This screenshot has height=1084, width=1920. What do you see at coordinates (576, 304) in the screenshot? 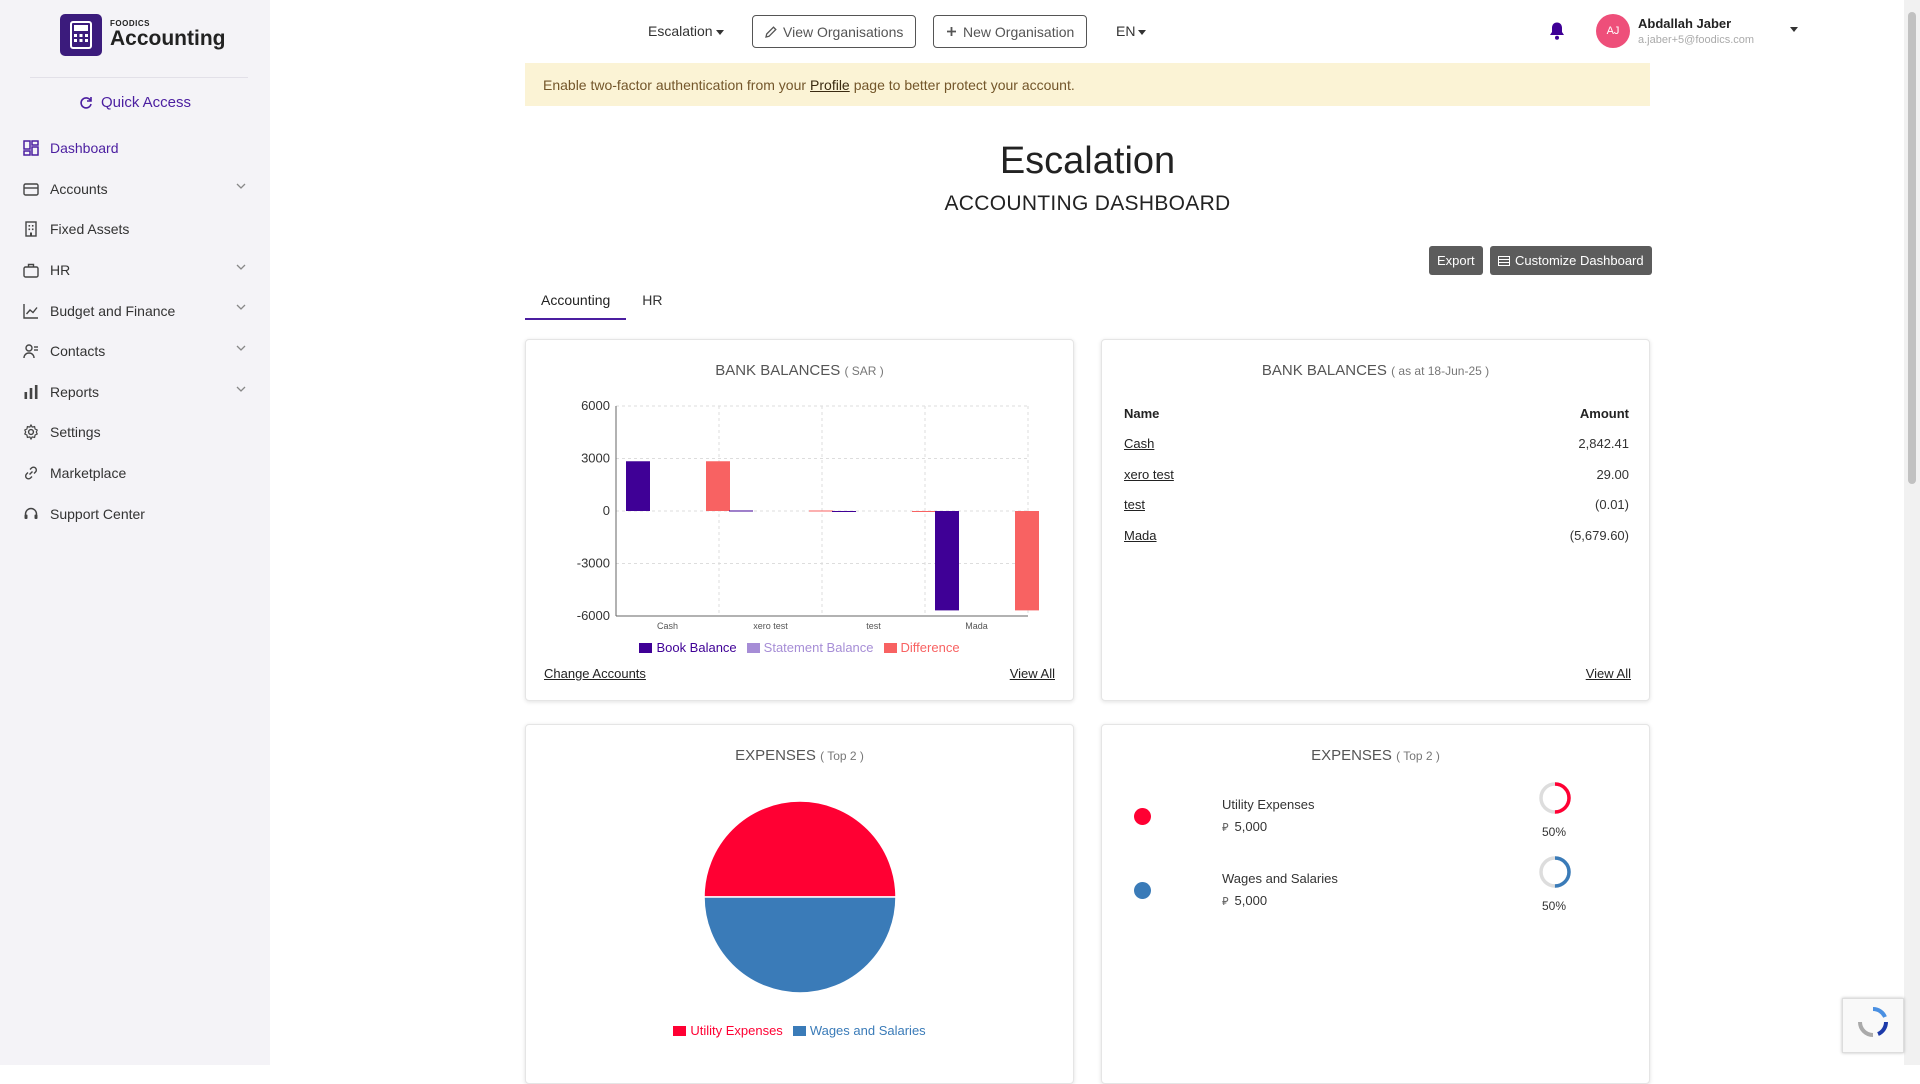
I see `tab-accounting: Accounting` at bounding box center [576, 304].